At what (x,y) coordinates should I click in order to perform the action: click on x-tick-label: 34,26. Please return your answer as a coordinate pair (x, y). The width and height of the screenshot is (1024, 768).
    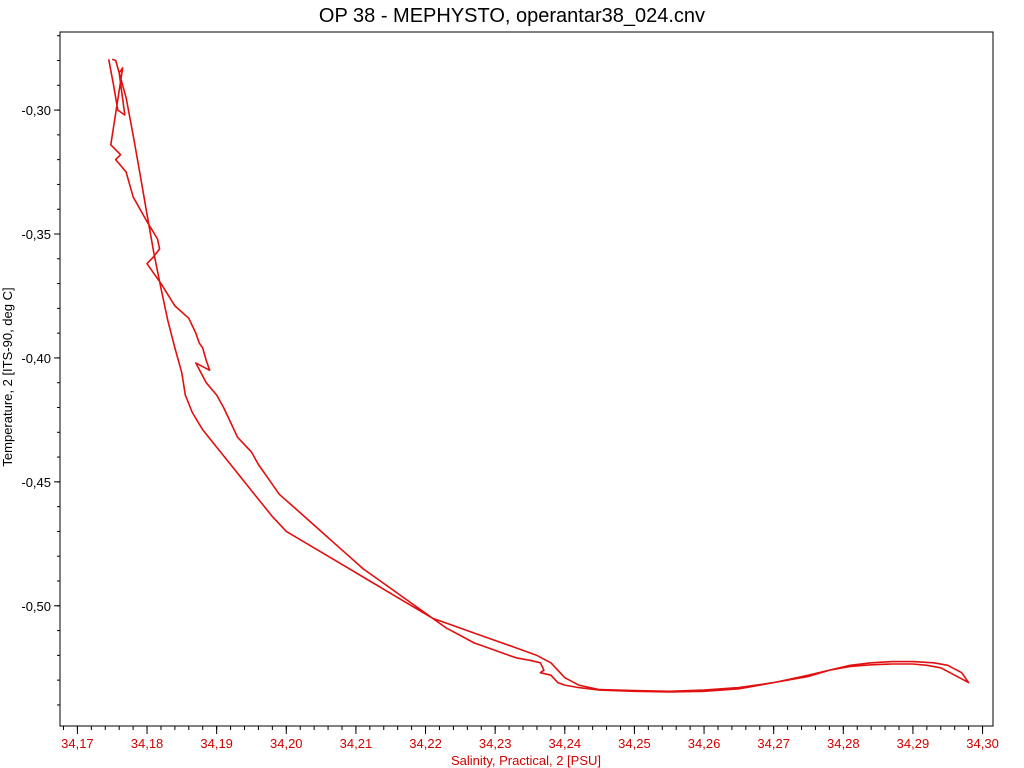
    Looking at the image, I should click on (704, 743).